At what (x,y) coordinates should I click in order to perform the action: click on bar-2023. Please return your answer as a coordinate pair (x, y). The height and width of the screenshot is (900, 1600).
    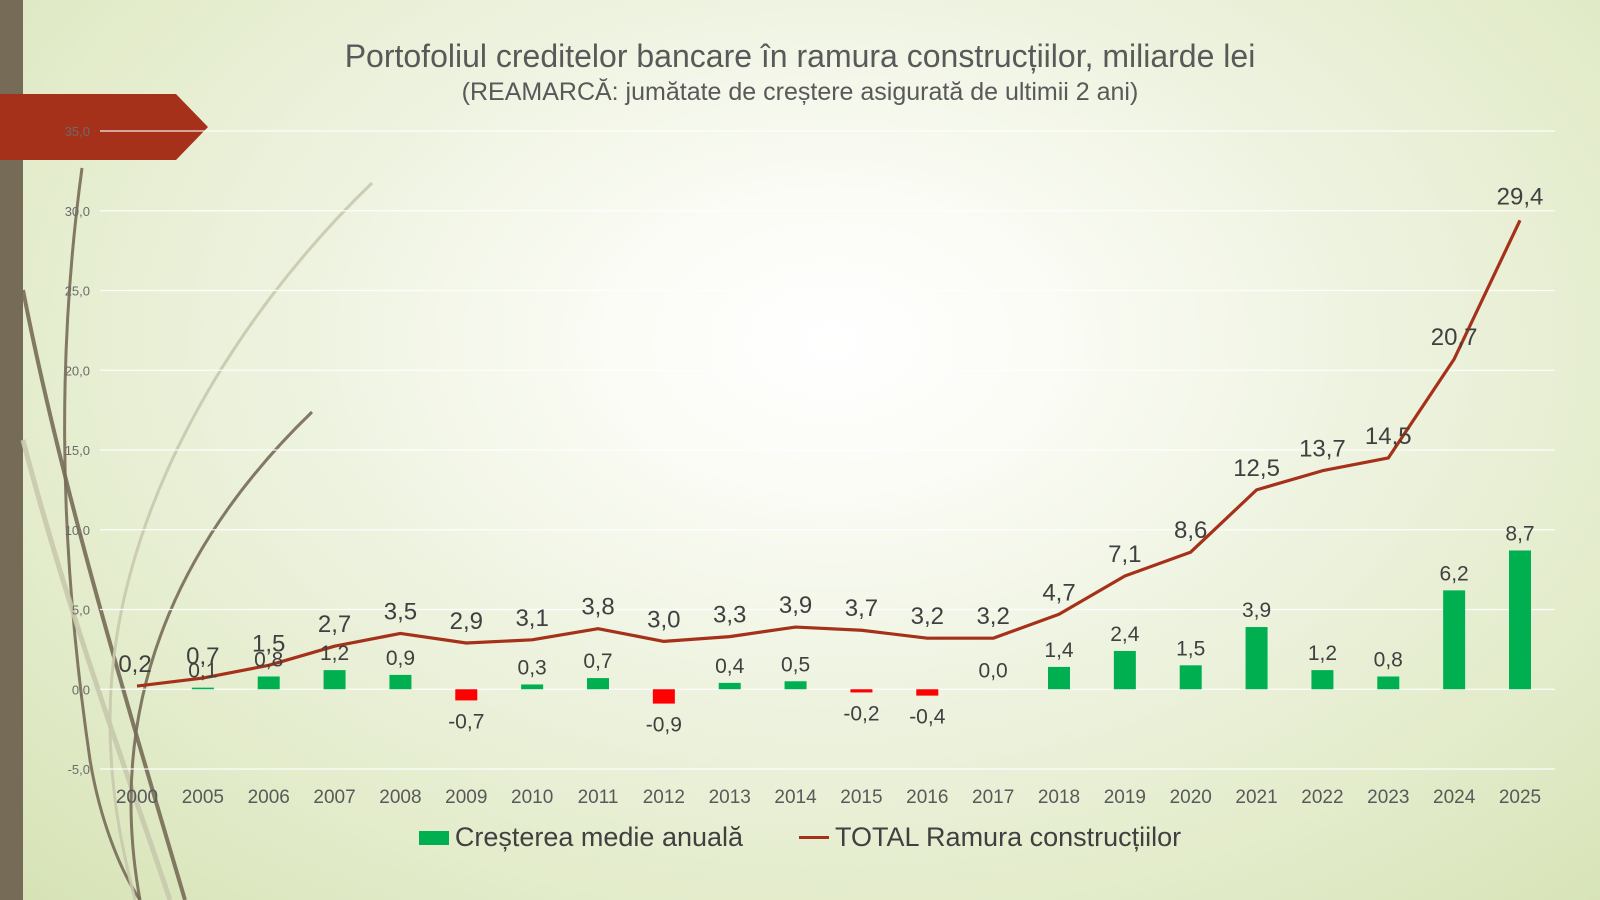
    Looking at the image, I should click on (1388, 683).